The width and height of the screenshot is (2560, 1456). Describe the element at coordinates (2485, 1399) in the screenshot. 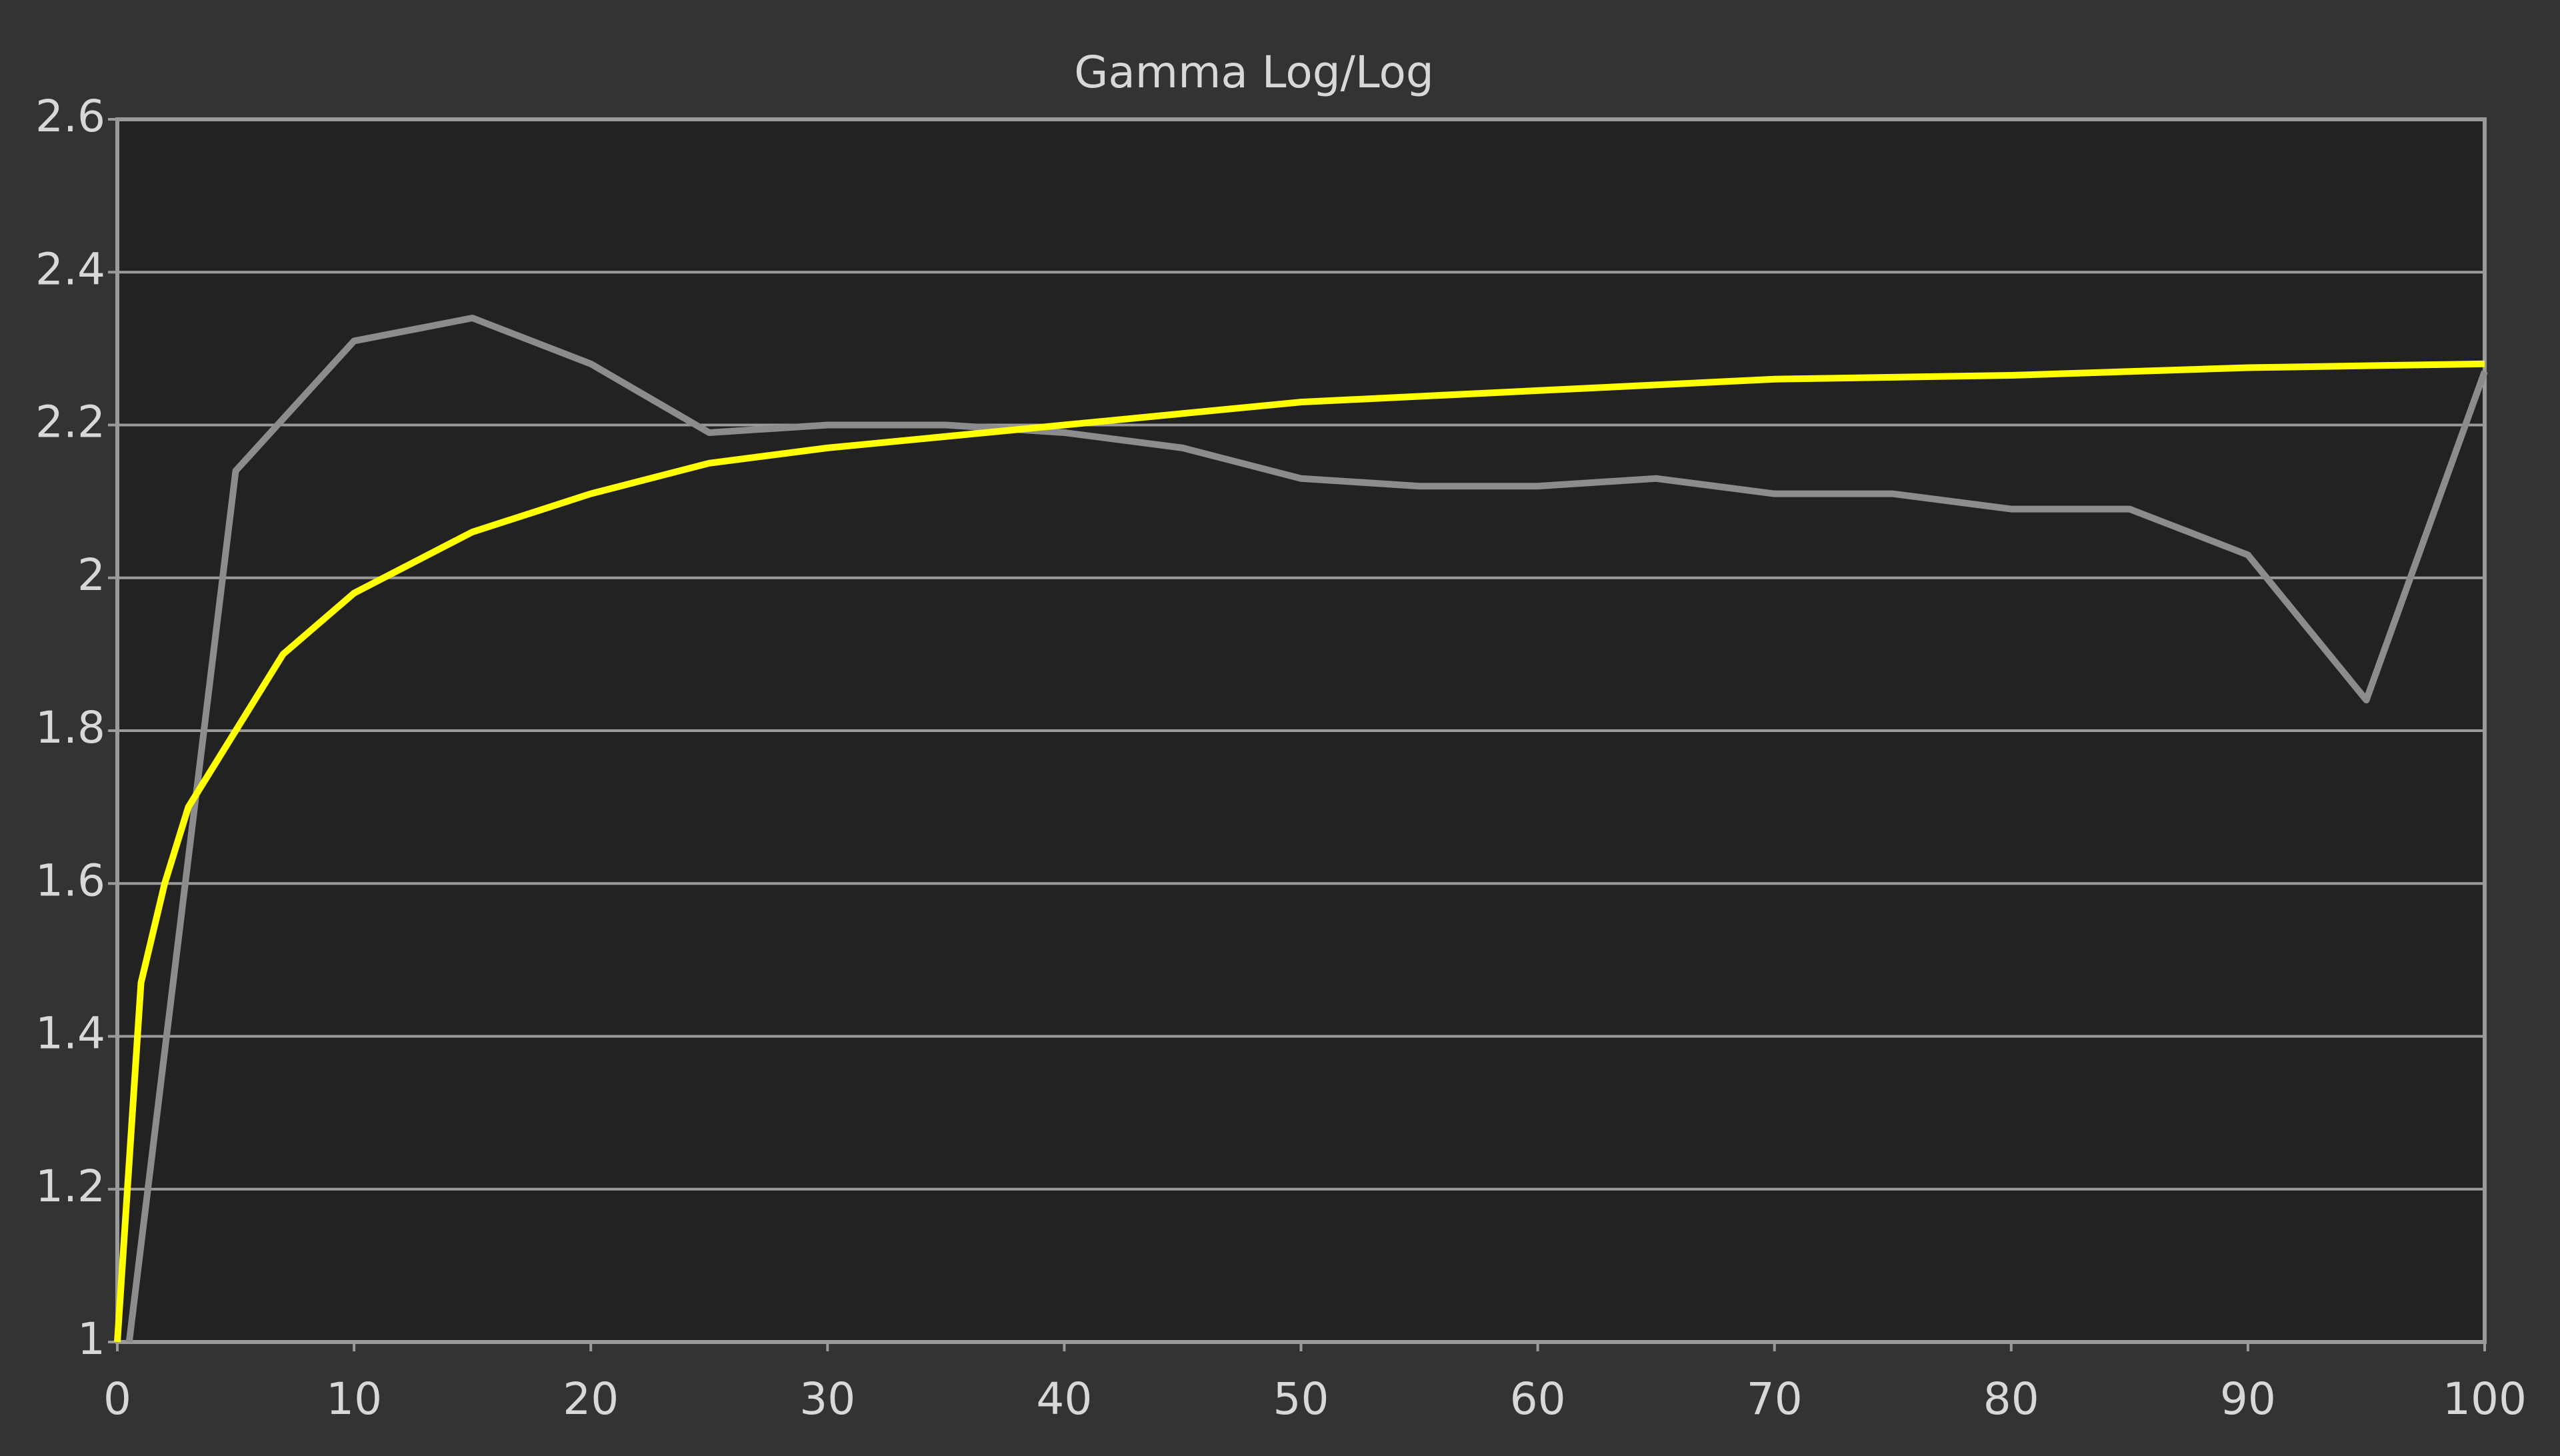

I see `x-tick-label: 100` at that location.